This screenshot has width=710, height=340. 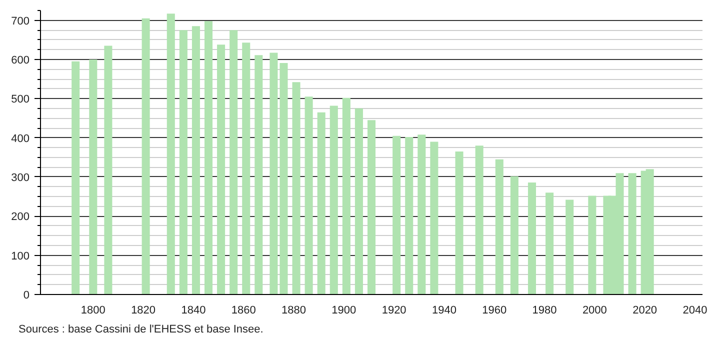 What do you see at coordinates (344, 310) in the screenshot?
I see `x-tick-label: 1900` at bounding box center [344, 310].